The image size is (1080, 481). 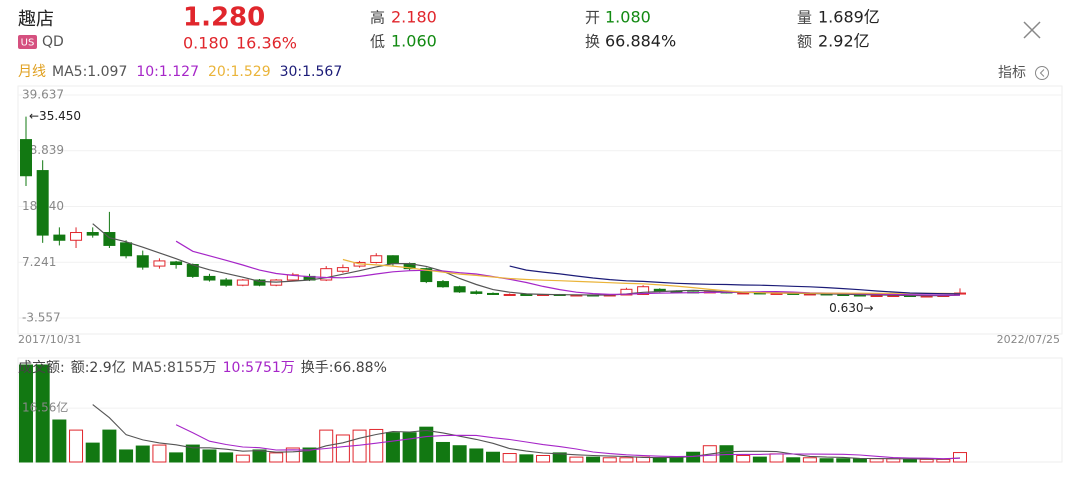 What do you see at coordinates (266, 43) in the screenshot?
I see `change-pct: 16.36%` at bounding box center [266, 43].